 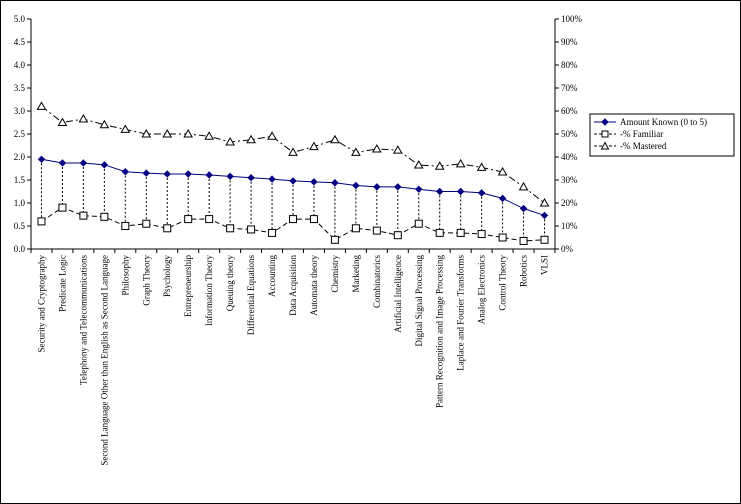 What do you see at coordinates (293, 200) in the screenshot?
I see `drop-lines` at bounding box center [293, 200].